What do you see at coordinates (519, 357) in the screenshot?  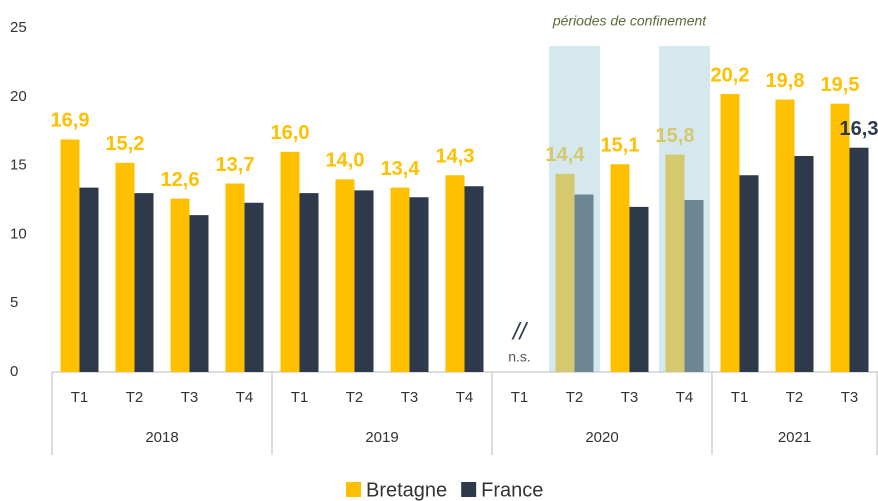 I see `ns-label: n.s.` at bounding box center [519, 357].